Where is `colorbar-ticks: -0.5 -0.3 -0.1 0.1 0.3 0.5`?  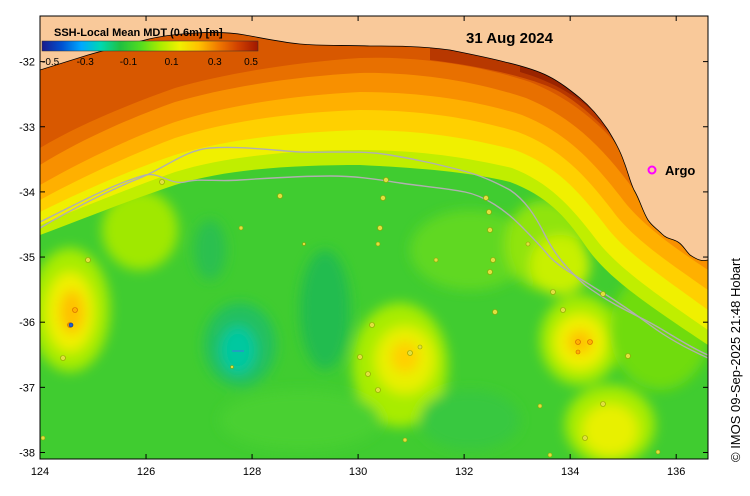 colorbar-ticks: -0.5 -0.3 -0.1 0.1 0.3 0.5 is located at coordinates (150, 62).